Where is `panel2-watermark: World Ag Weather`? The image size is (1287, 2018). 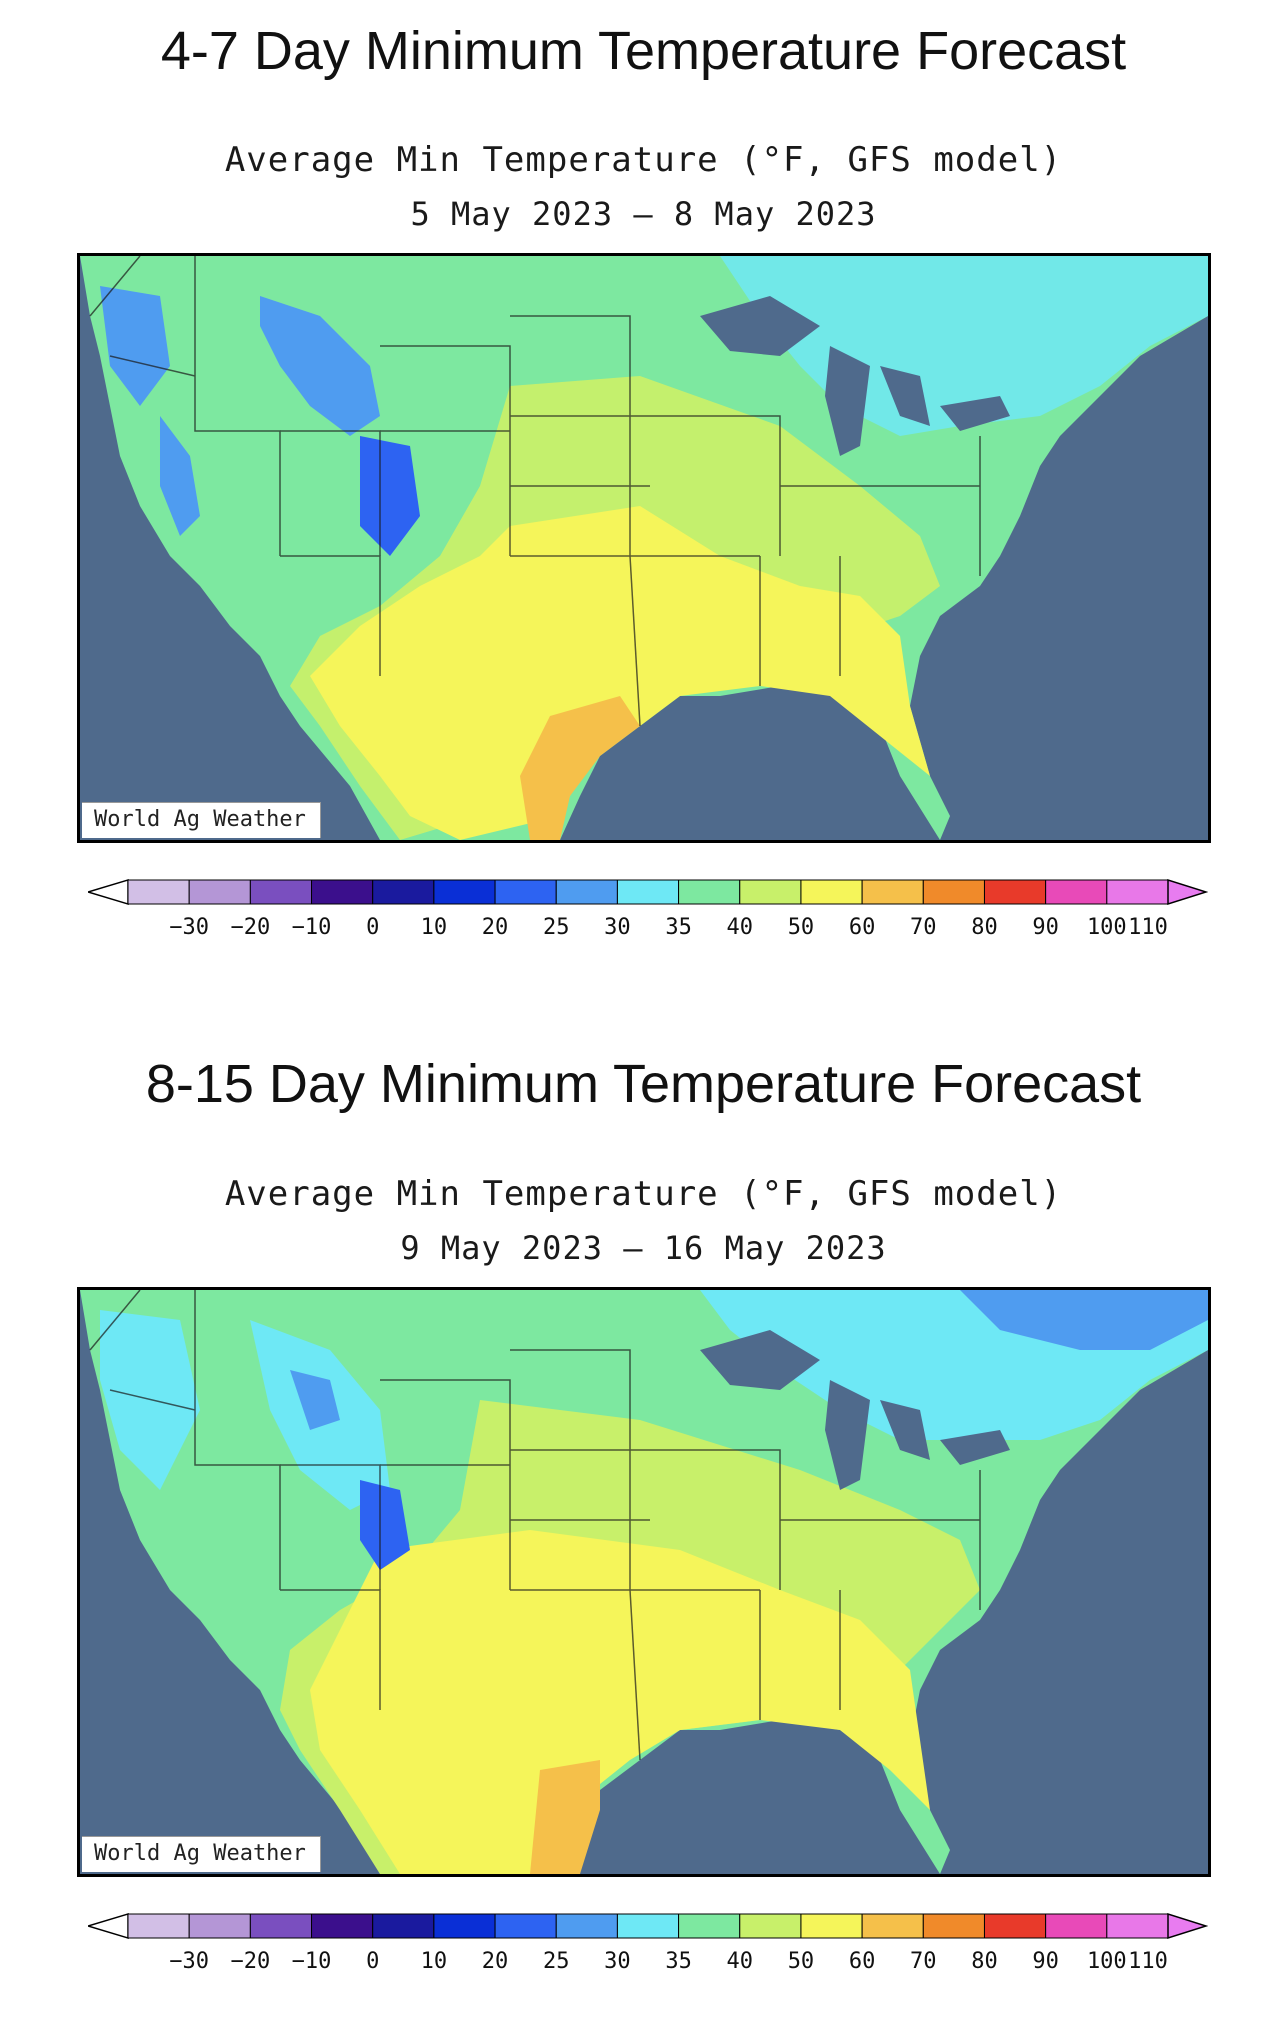 panel2-watermark: World Ag Weather is located at coordinates (201, 1854).